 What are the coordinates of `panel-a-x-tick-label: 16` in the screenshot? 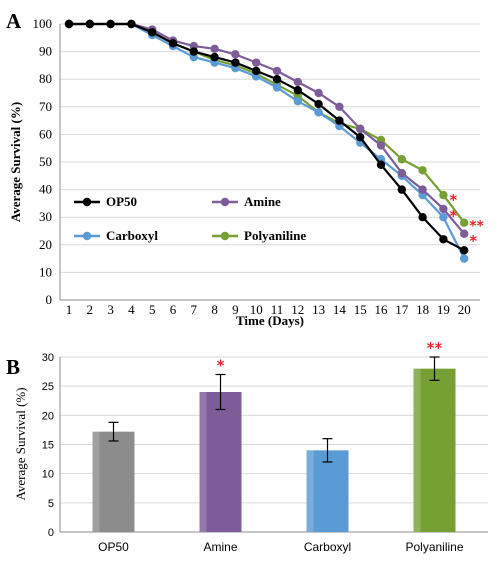 It's located at (382, 309).